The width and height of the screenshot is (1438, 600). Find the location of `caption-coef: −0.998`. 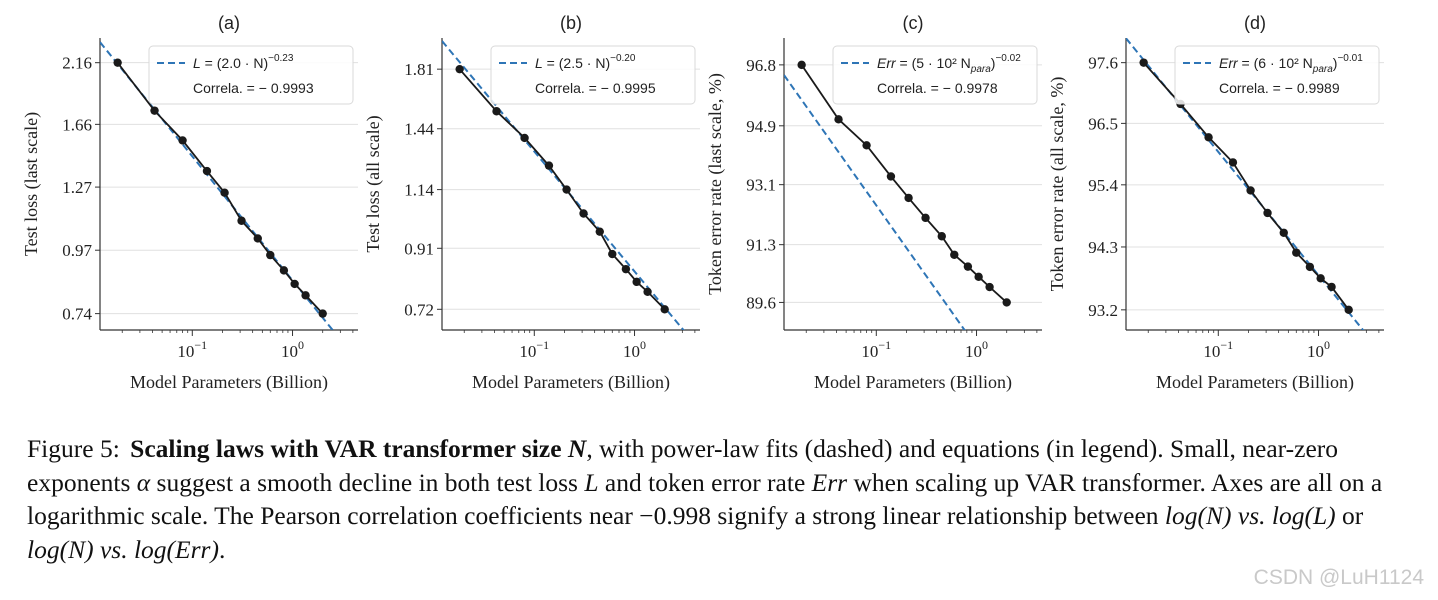

caption-coef: −0.998 is located at coordinates (675, 515).